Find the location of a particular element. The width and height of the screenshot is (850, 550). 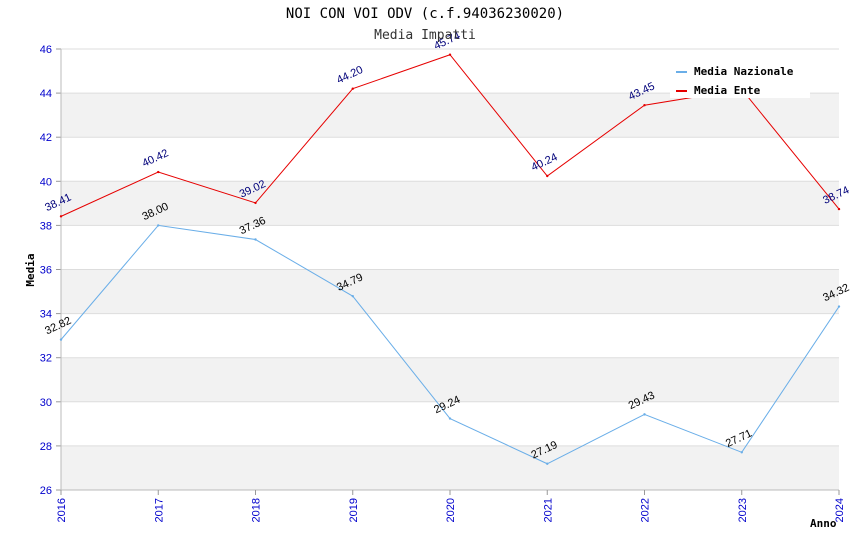

y-tick-label: 44 is located at coordinates (46, 94).